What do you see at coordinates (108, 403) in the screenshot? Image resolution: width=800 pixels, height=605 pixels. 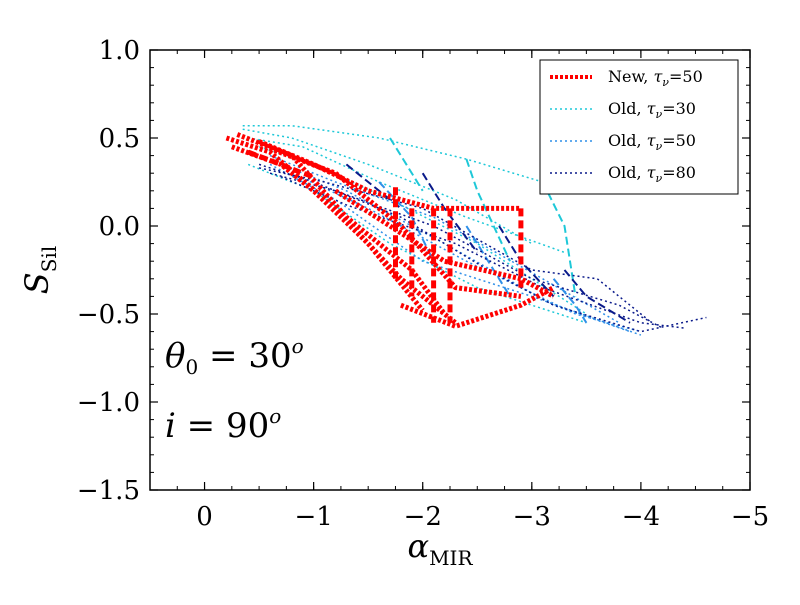 I see `y-tick-label: −1.0` at bounding box center [108, 403].